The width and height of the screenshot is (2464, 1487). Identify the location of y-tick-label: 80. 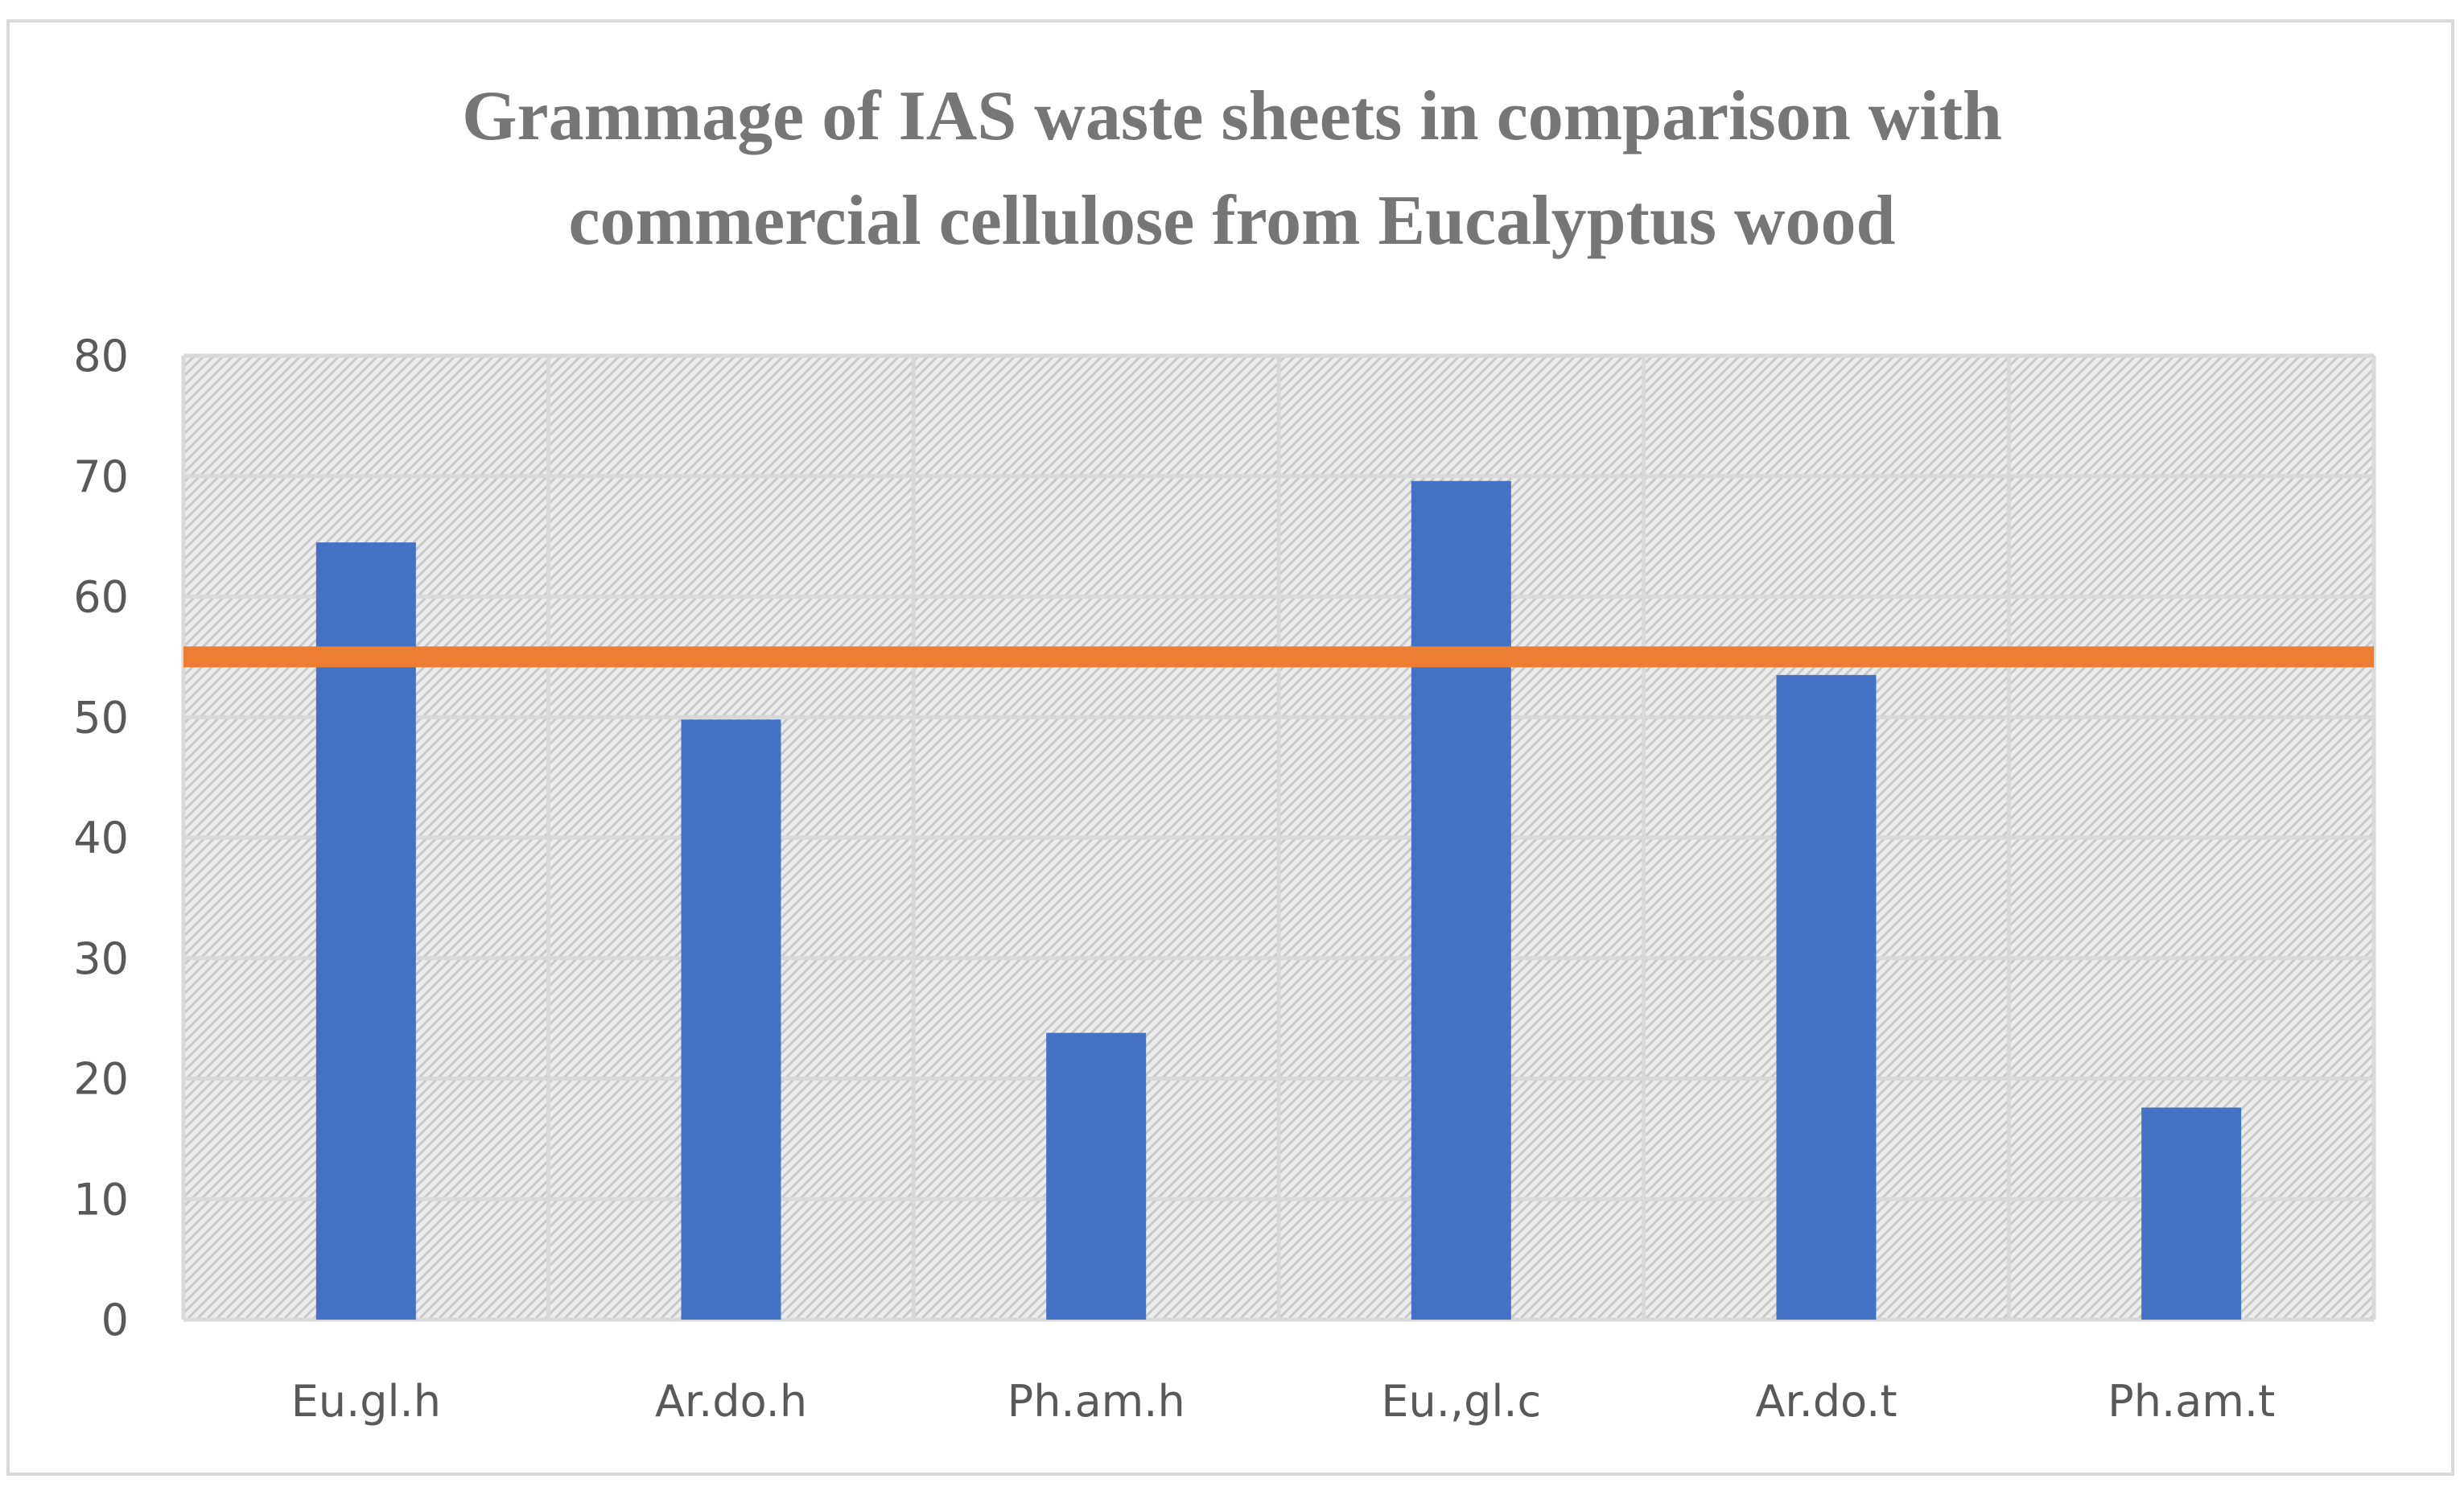
(101, 356).